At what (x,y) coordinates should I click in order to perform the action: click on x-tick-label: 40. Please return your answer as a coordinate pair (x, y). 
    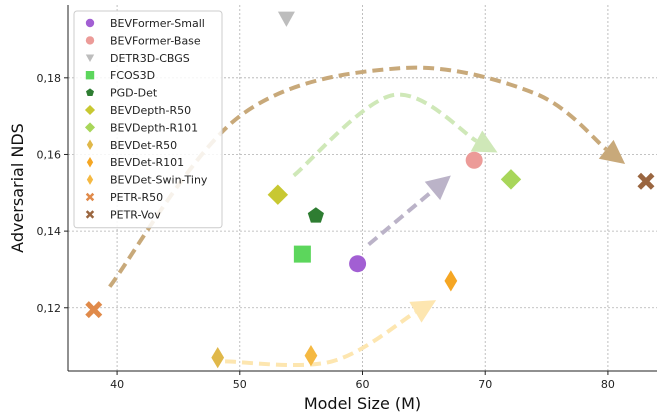
    Looking at the image, I should click on (117, 384).